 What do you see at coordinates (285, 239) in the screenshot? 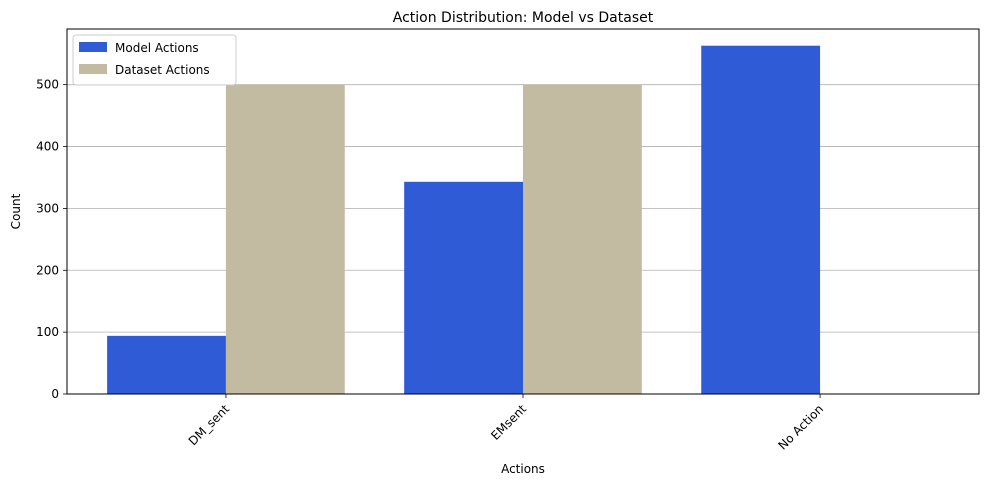
I see `bar-dataset-actions-dm-sent` at bounding box center [285, 239].